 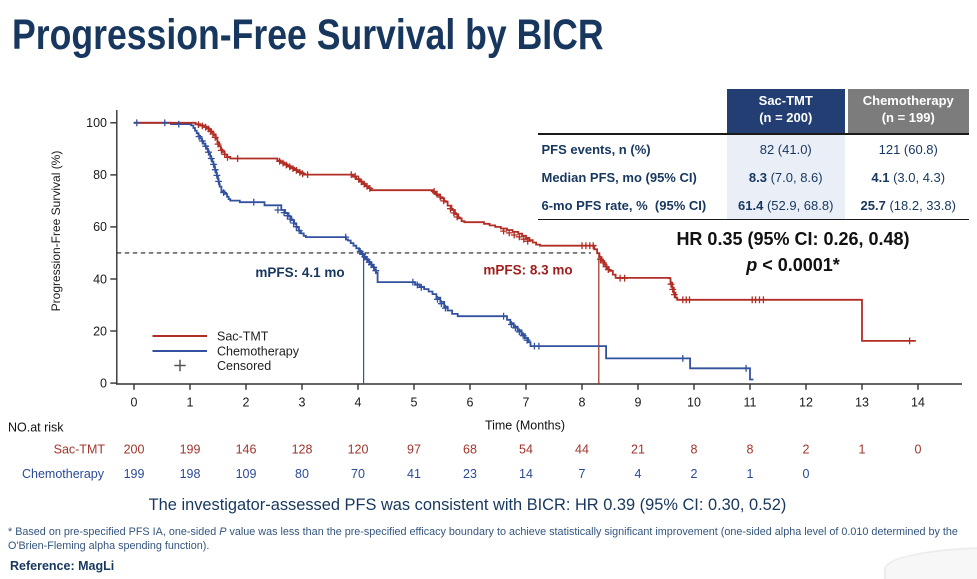 I want to click on svg-text: 68, so click(x=470, y=449).